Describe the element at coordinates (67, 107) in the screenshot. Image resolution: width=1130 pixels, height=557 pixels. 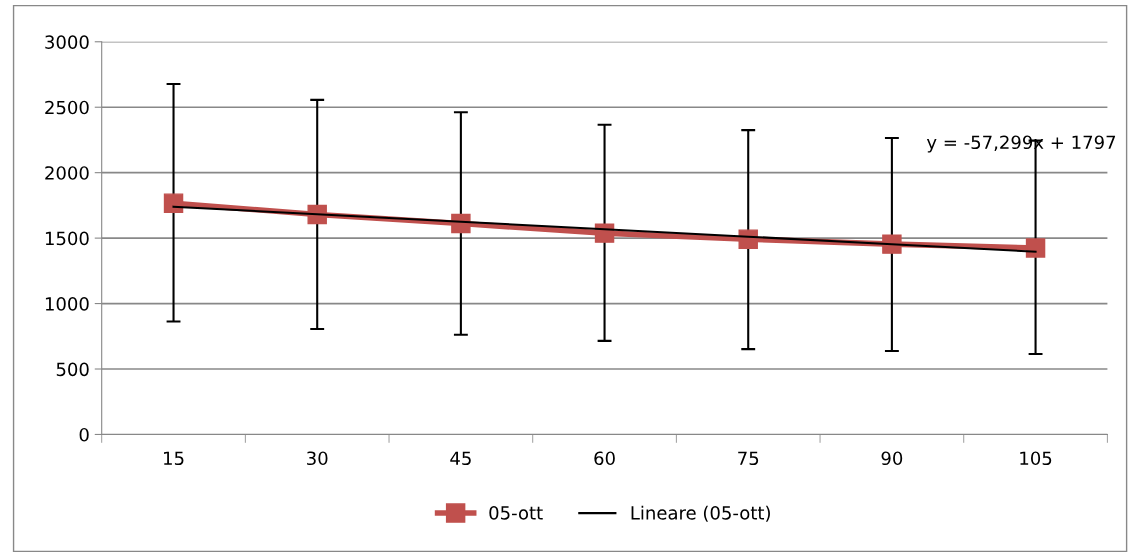
I see `y-tick-label: 2500` at that location.